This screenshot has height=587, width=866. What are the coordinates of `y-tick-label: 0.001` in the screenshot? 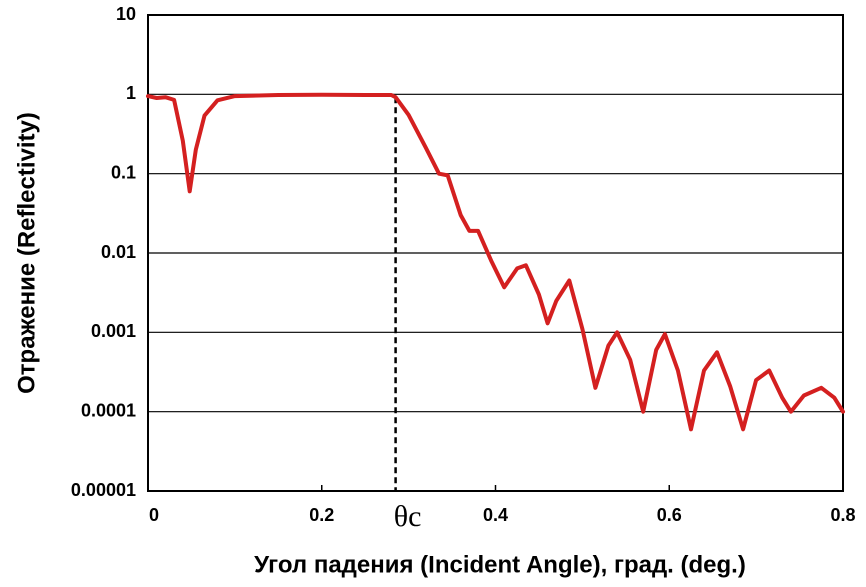 It's located at (113, 331).